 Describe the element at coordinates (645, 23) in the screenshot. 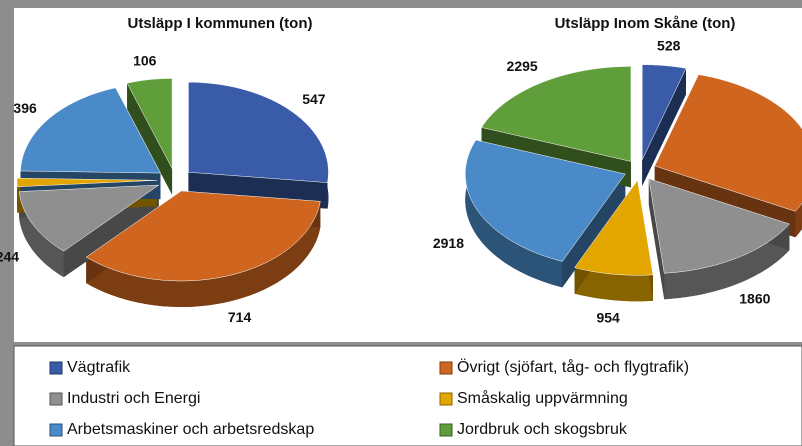

I see `chart-title: Utsläpp Inom Skåne (ton)` at that location.